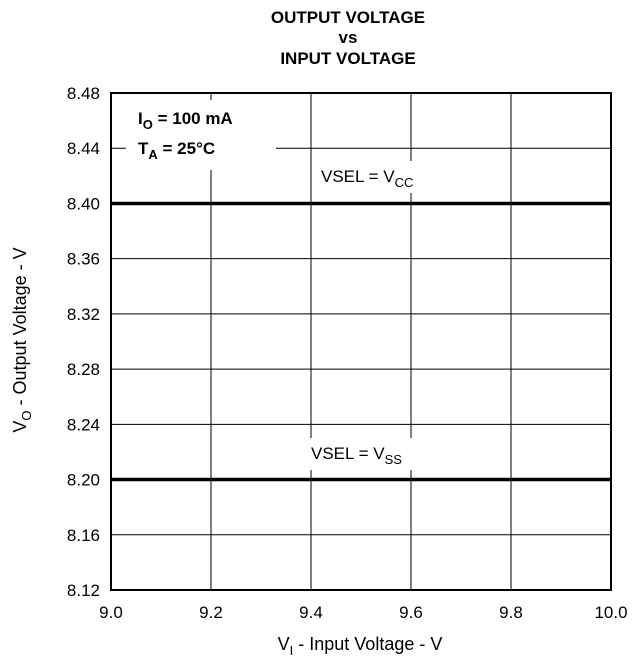  I want to click on label-vss-background, so click(369, 454).